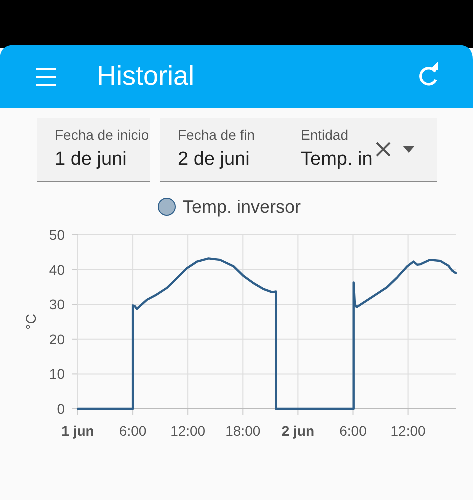  I want to click on x-tick-label: 18:00, so click(243, 431).